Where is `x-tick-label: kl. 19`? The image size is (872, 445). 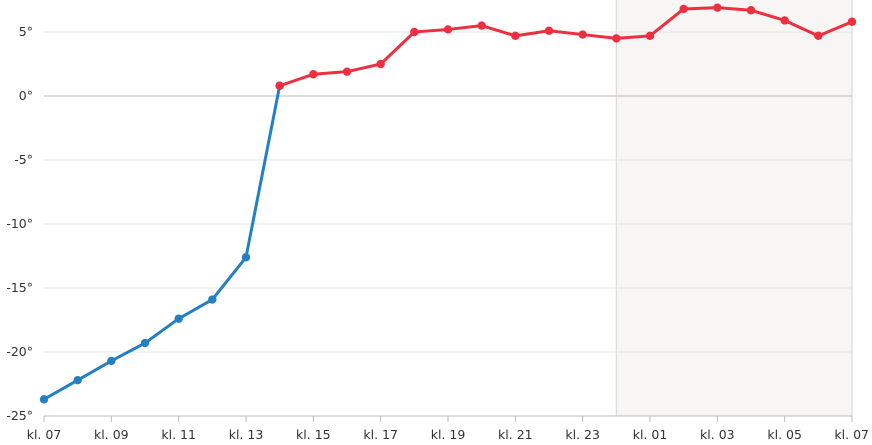 x-tick-label: kl. 19 is located at coordinates (448, 434).